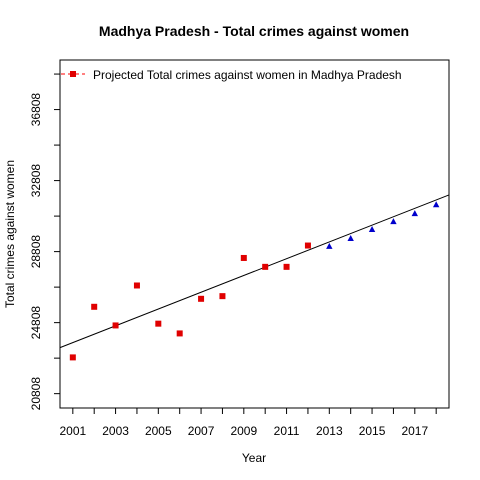 The width and height of the screenshot is (480, 480). What do you see at coordinates (36, 394) in the screenshot?
I see `y-tick-label: 20808` at bounding box center [36, 394].